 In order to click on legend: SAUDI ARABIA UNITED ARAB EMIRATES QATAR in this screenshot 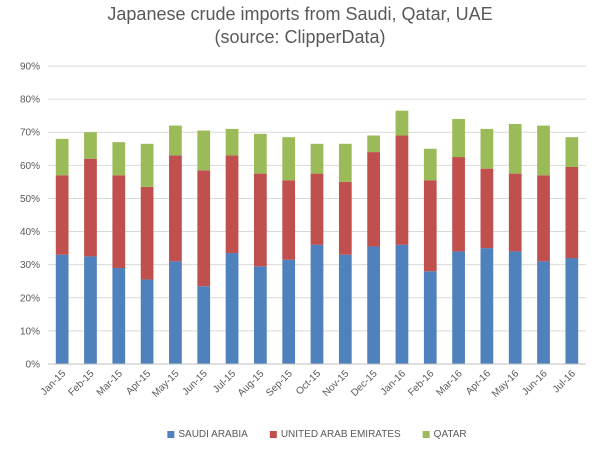, I will do `click(317, 434)`.